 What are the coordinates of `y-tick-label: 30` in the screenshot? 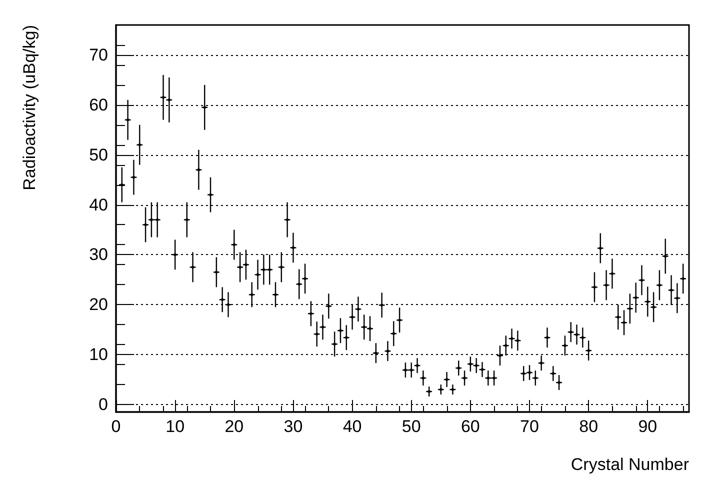 It's located at (98, 254).